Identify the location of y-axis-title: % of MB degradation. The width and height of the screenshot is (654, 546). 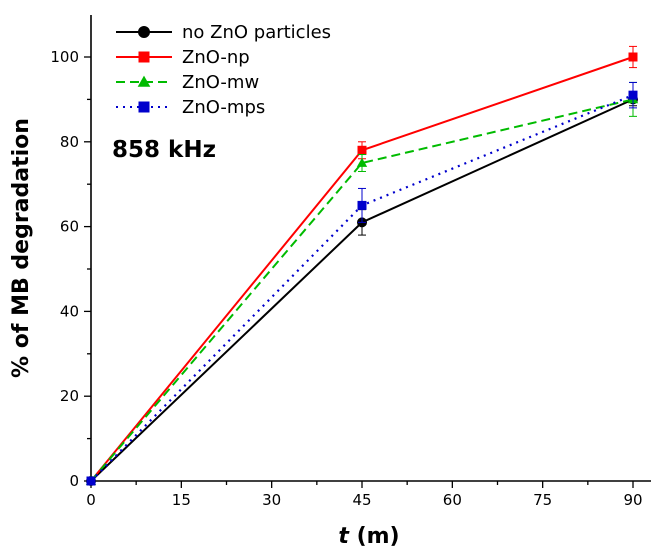
(21, 248).